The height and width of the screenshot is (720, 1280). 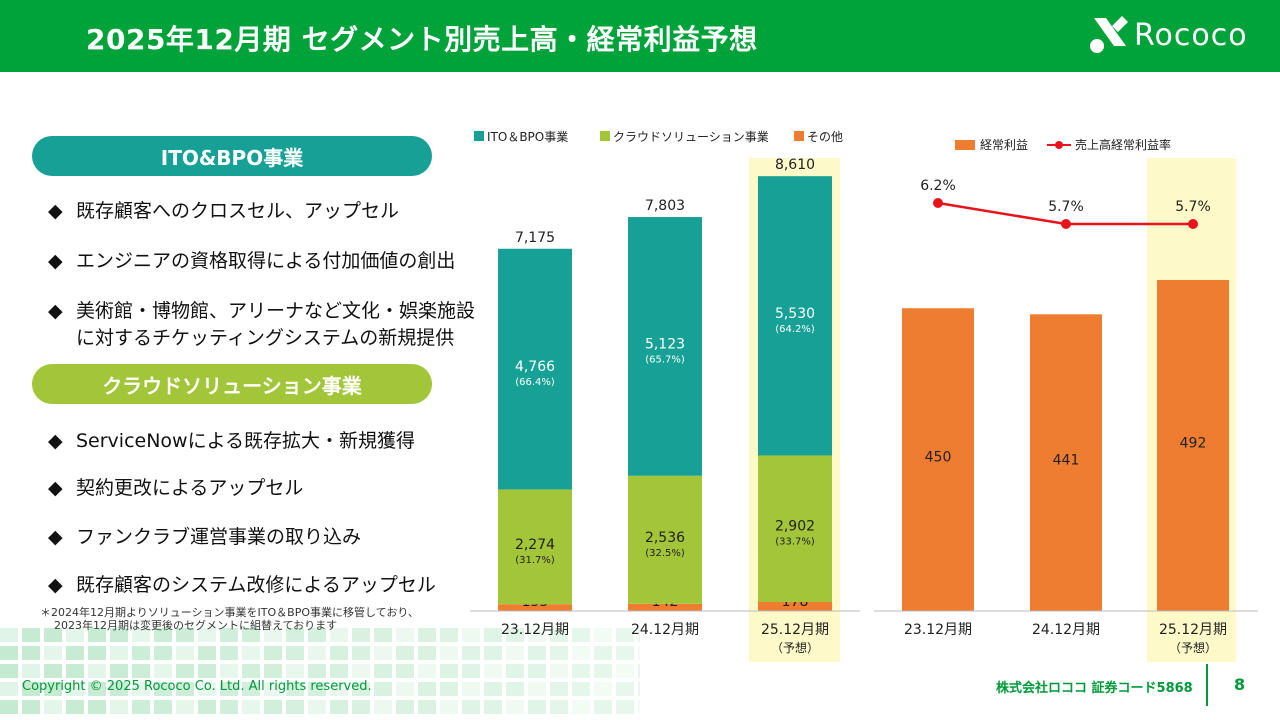 What do you see at coordinates (795, 647) in the screenshot?
I see `category-sublabel: （予想）` at bounding box center [795, 647].